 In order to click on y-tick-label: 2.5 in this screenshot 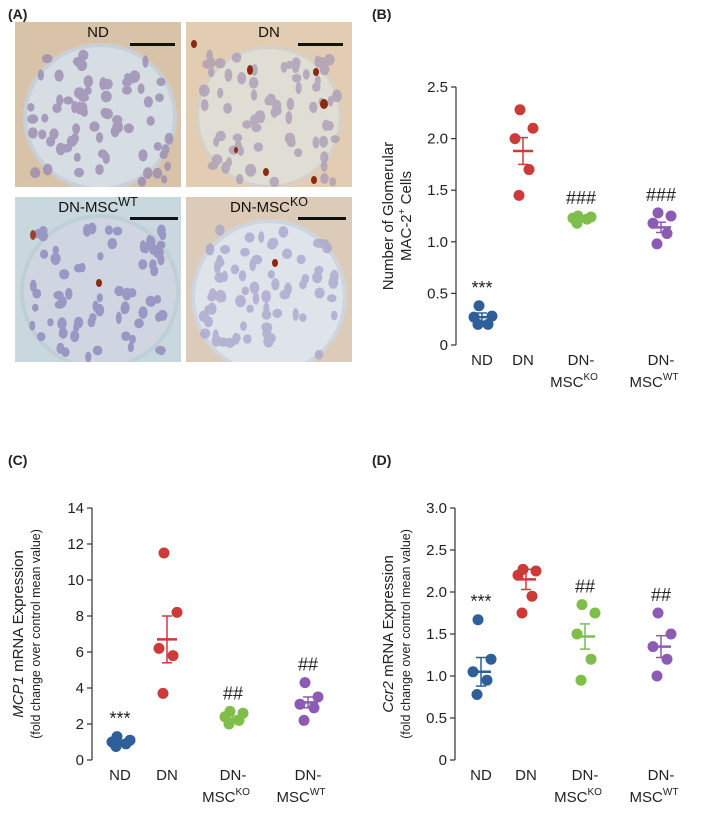, I will do `click(437, 87)`.